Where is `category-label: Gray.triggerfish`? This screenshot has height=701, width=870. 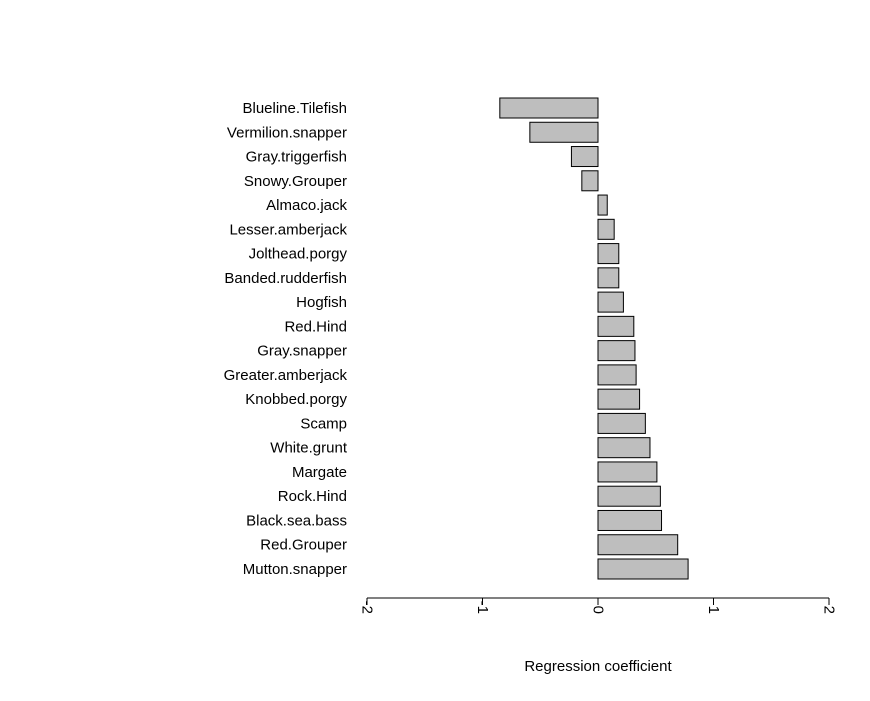 category-label: Gray.triggerfish is located at coordinates (296, 157).